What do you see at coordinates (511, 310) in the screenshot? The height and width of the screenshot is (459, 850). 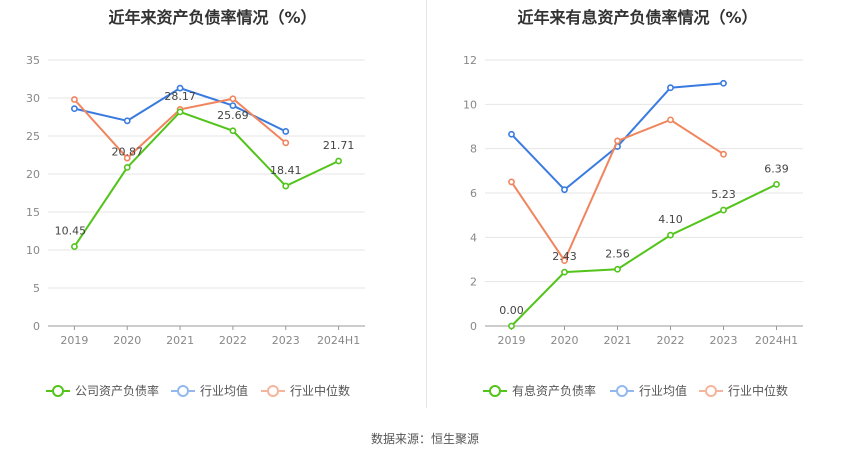 I see `data-label: 0.00` at bounding box center [511, 310].